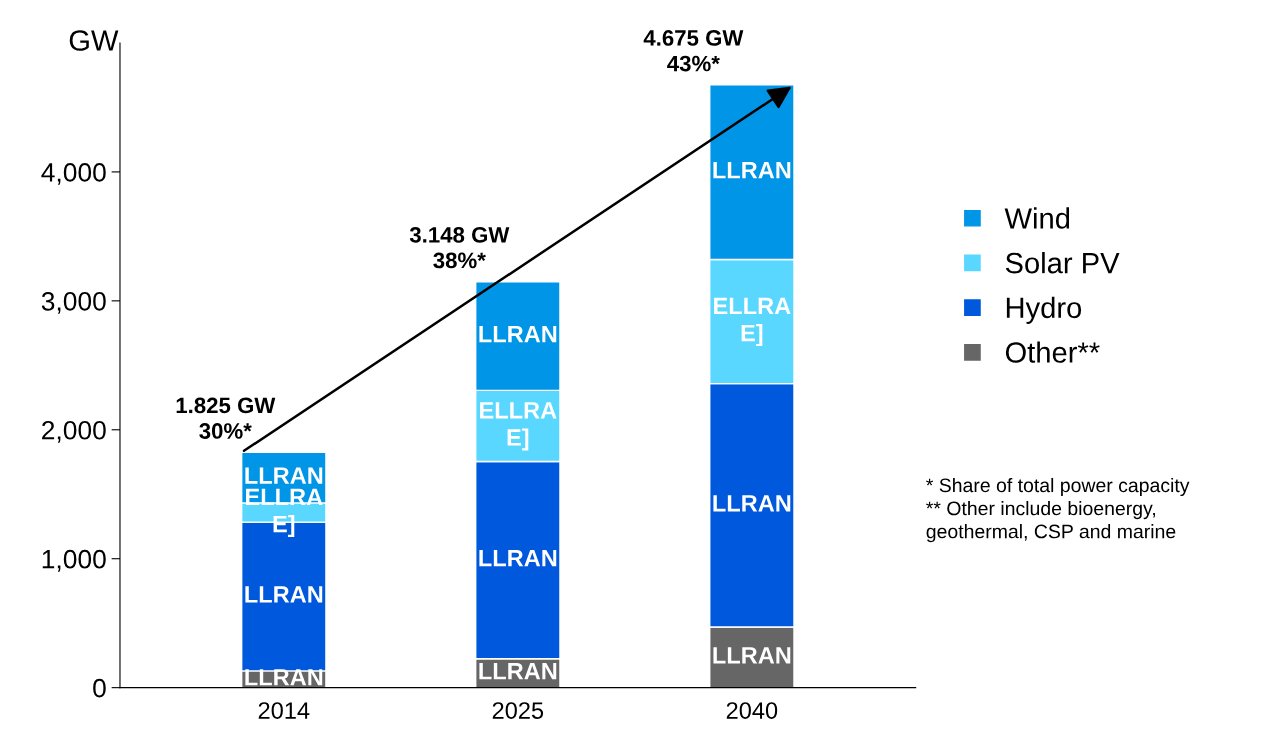 This screenshot has height=741, width=1263. Describe the element at coordinates (284, 710) in the screenshot. I see `x-tick-label: 2014` at that location.